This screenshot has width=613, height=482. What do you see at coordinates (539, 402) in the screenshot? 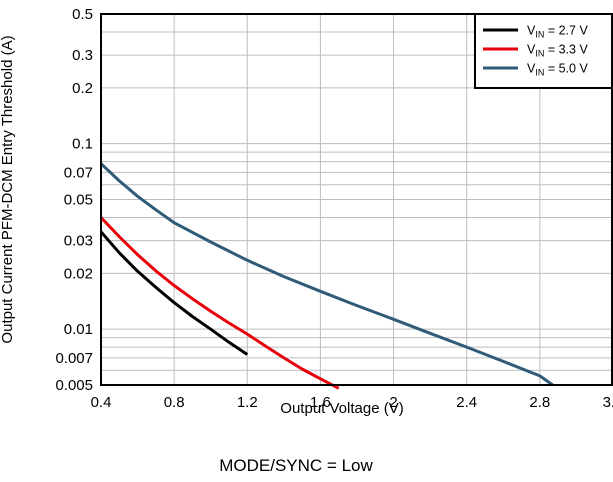
I see `x-tick-label: 2.8` at bounding box center [539, 402].